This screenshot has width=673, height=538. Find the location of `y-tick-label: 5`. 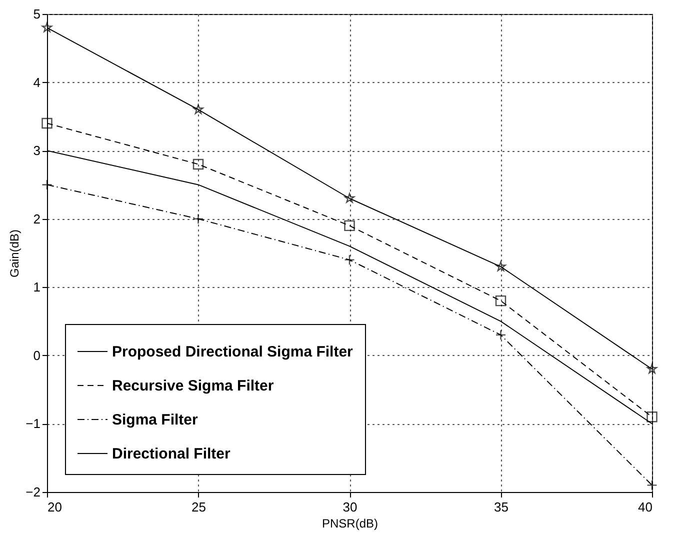

y-tick-label: 5 is located at coordinates (36, 14).